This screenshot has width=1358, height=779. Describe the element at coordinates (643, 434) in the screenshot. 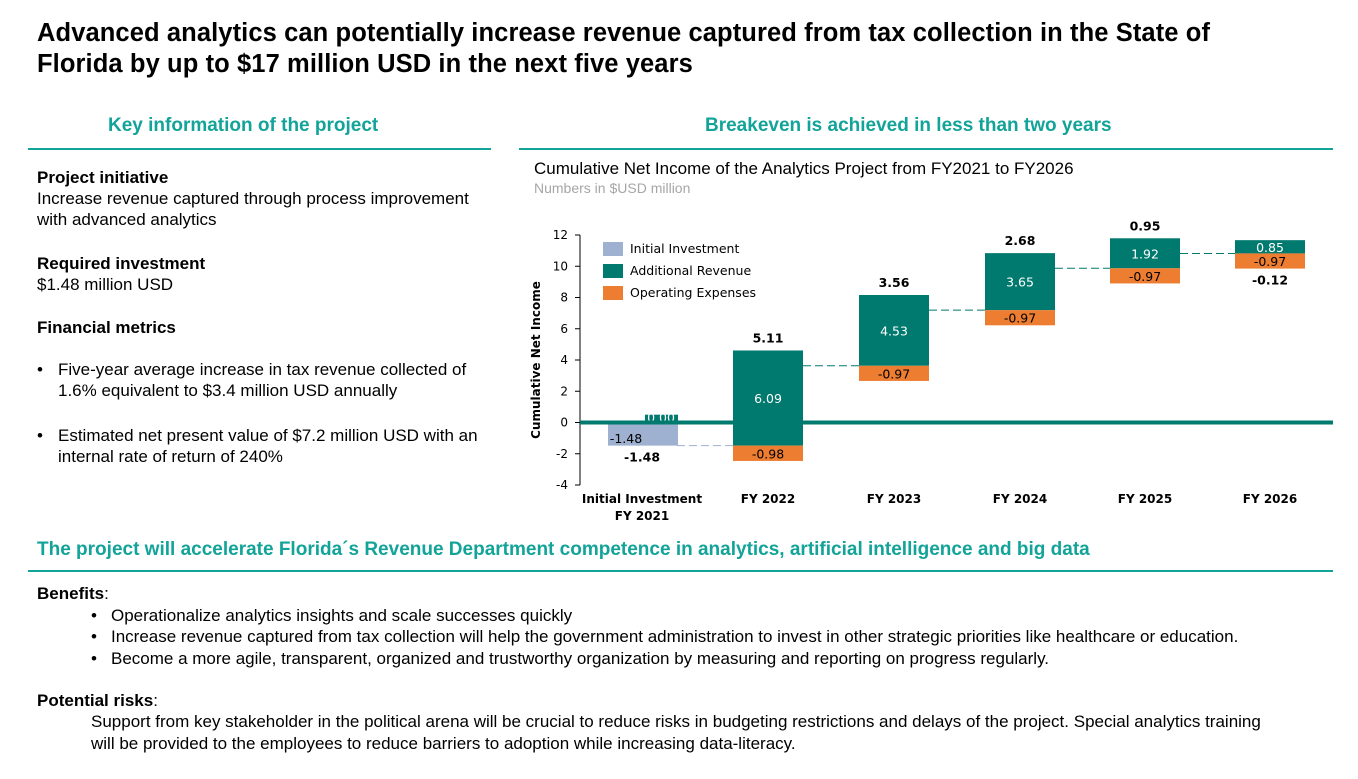

I see `initial-investment-bar` at that location.